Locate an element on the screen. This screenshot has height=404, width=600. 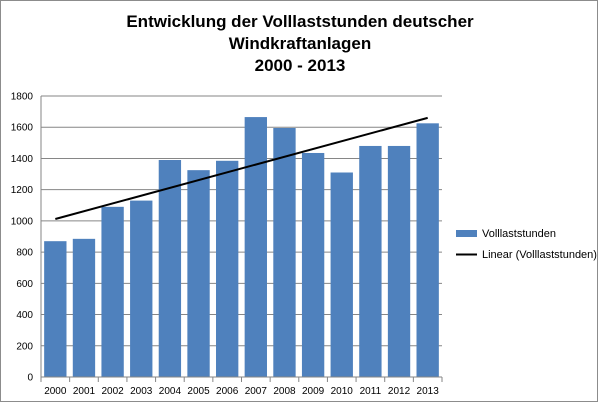
y-tick-label-1800: 1800 is located at coordinates (22, 97).